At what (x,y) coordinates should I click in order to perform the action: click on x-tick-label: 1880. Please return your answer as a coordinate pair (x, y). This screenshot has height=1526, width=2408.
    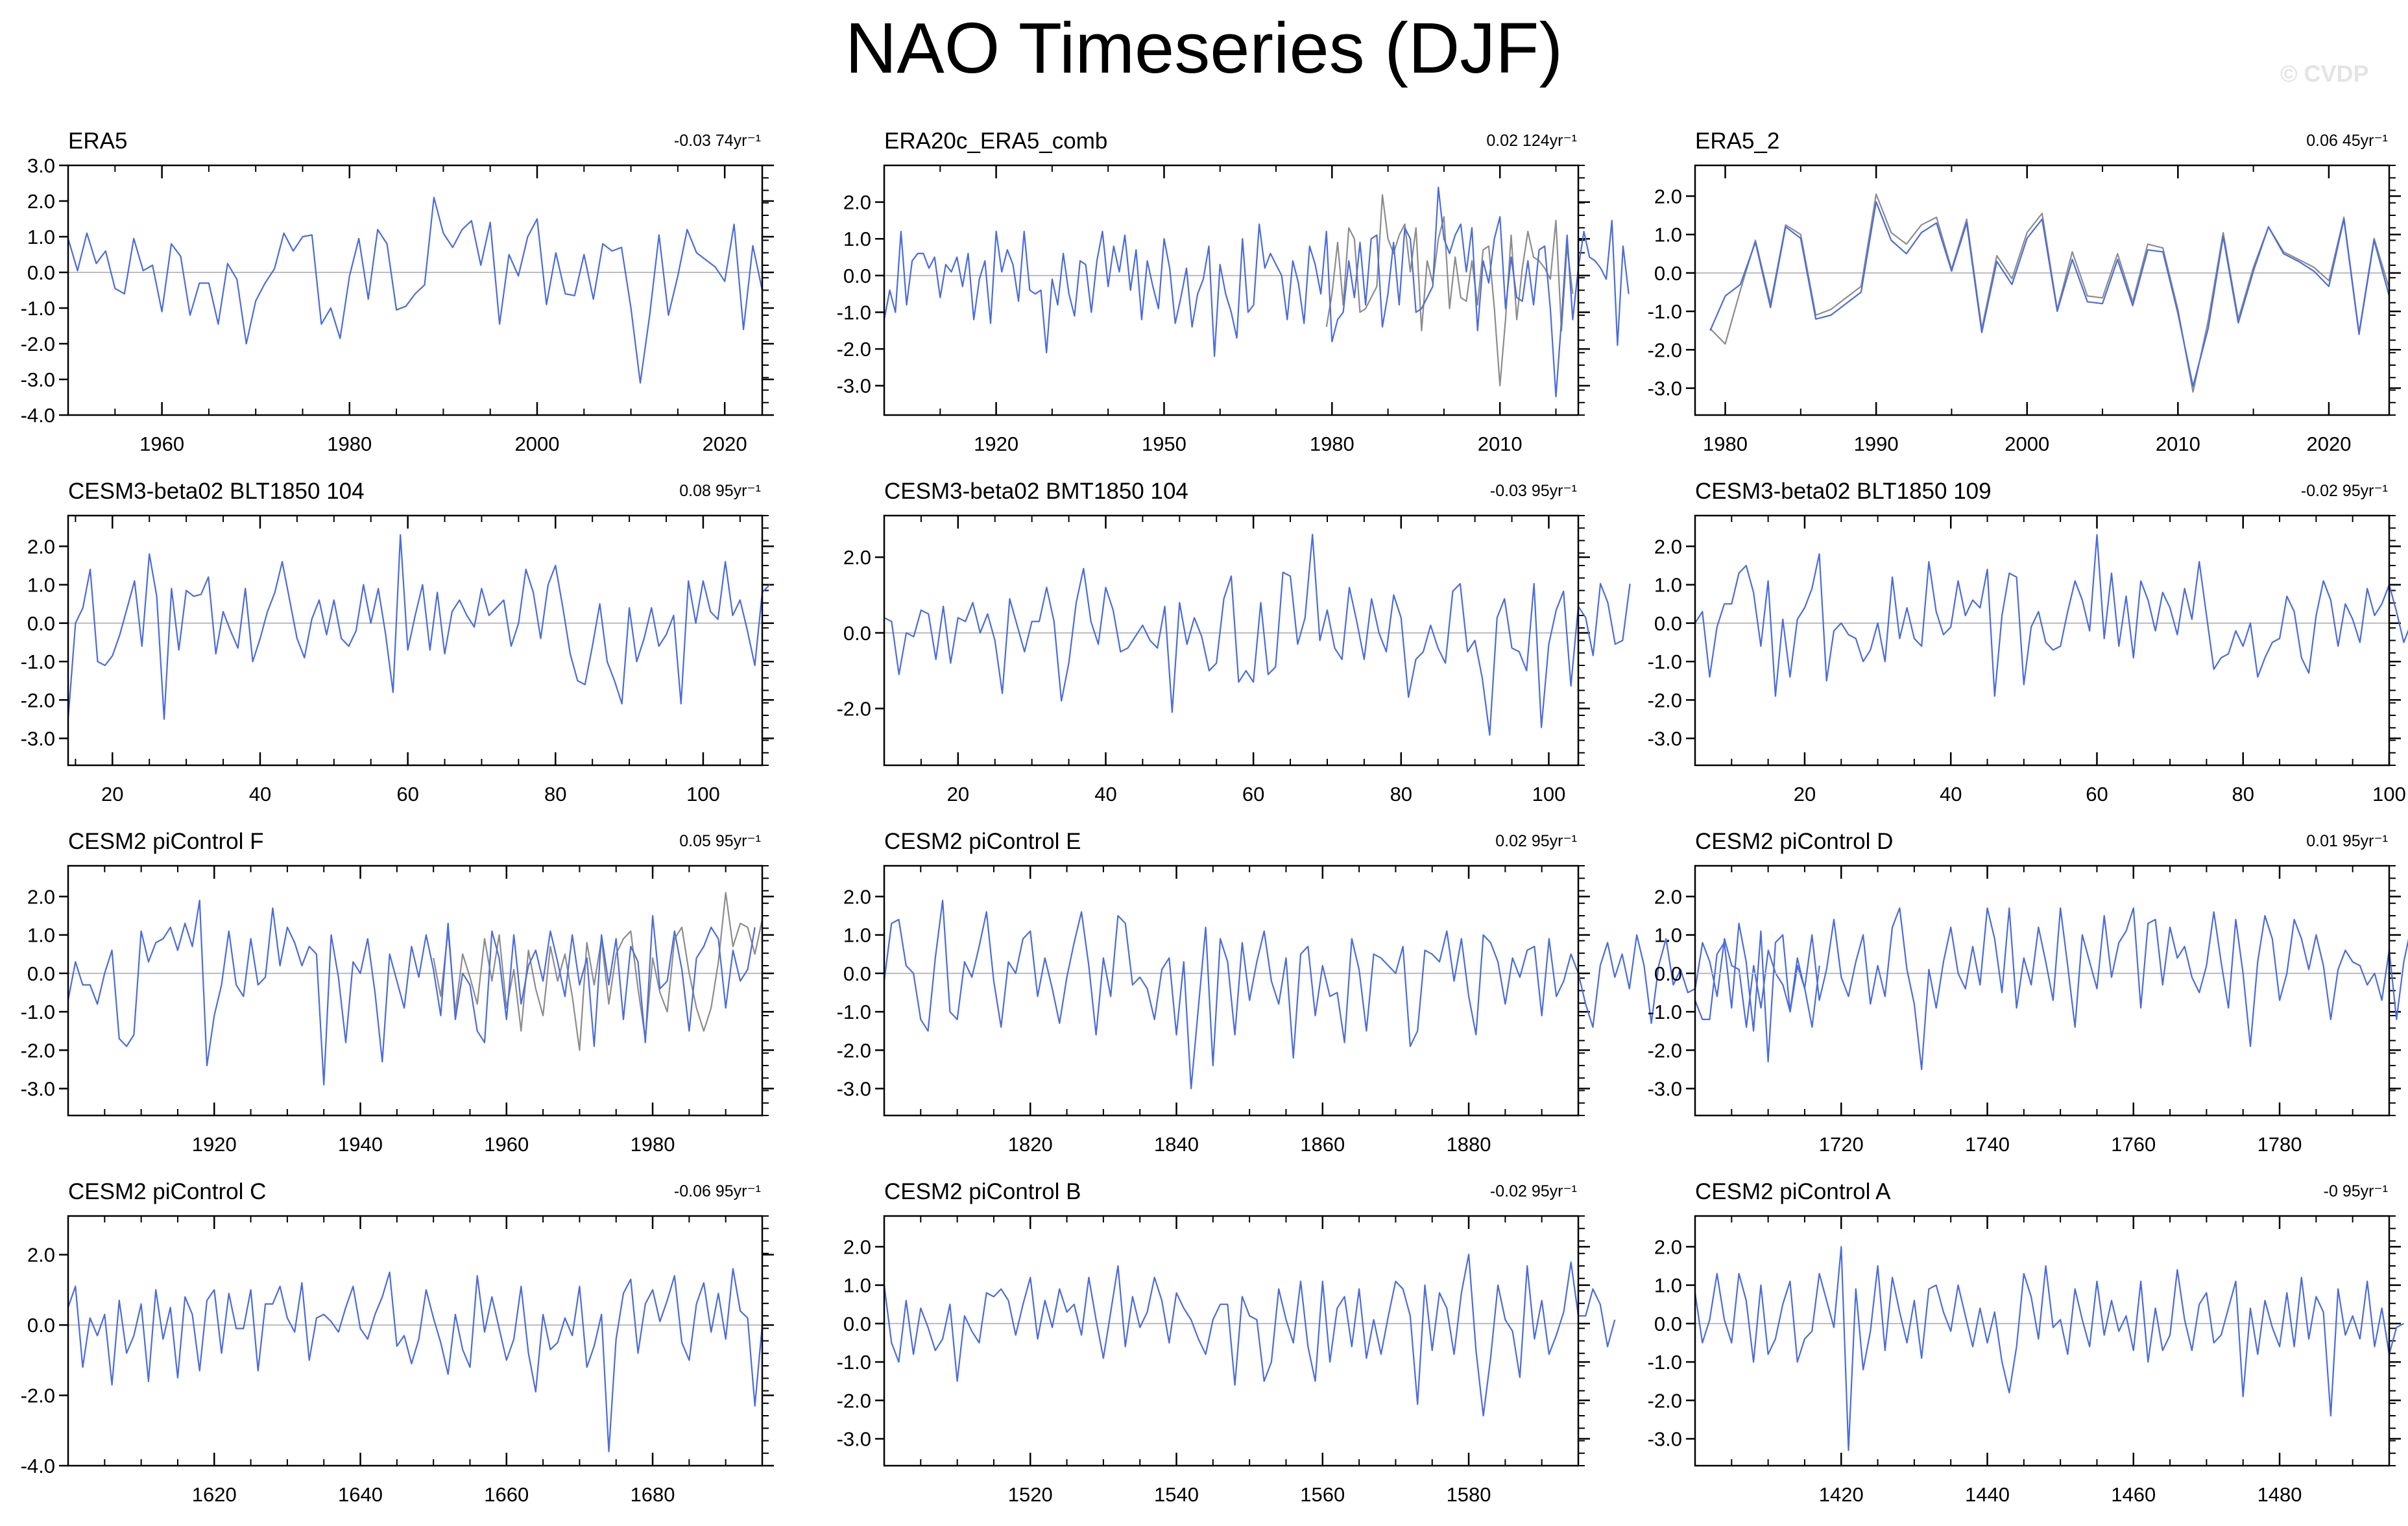
    Looking at the image, I should click on (1469, 1144).